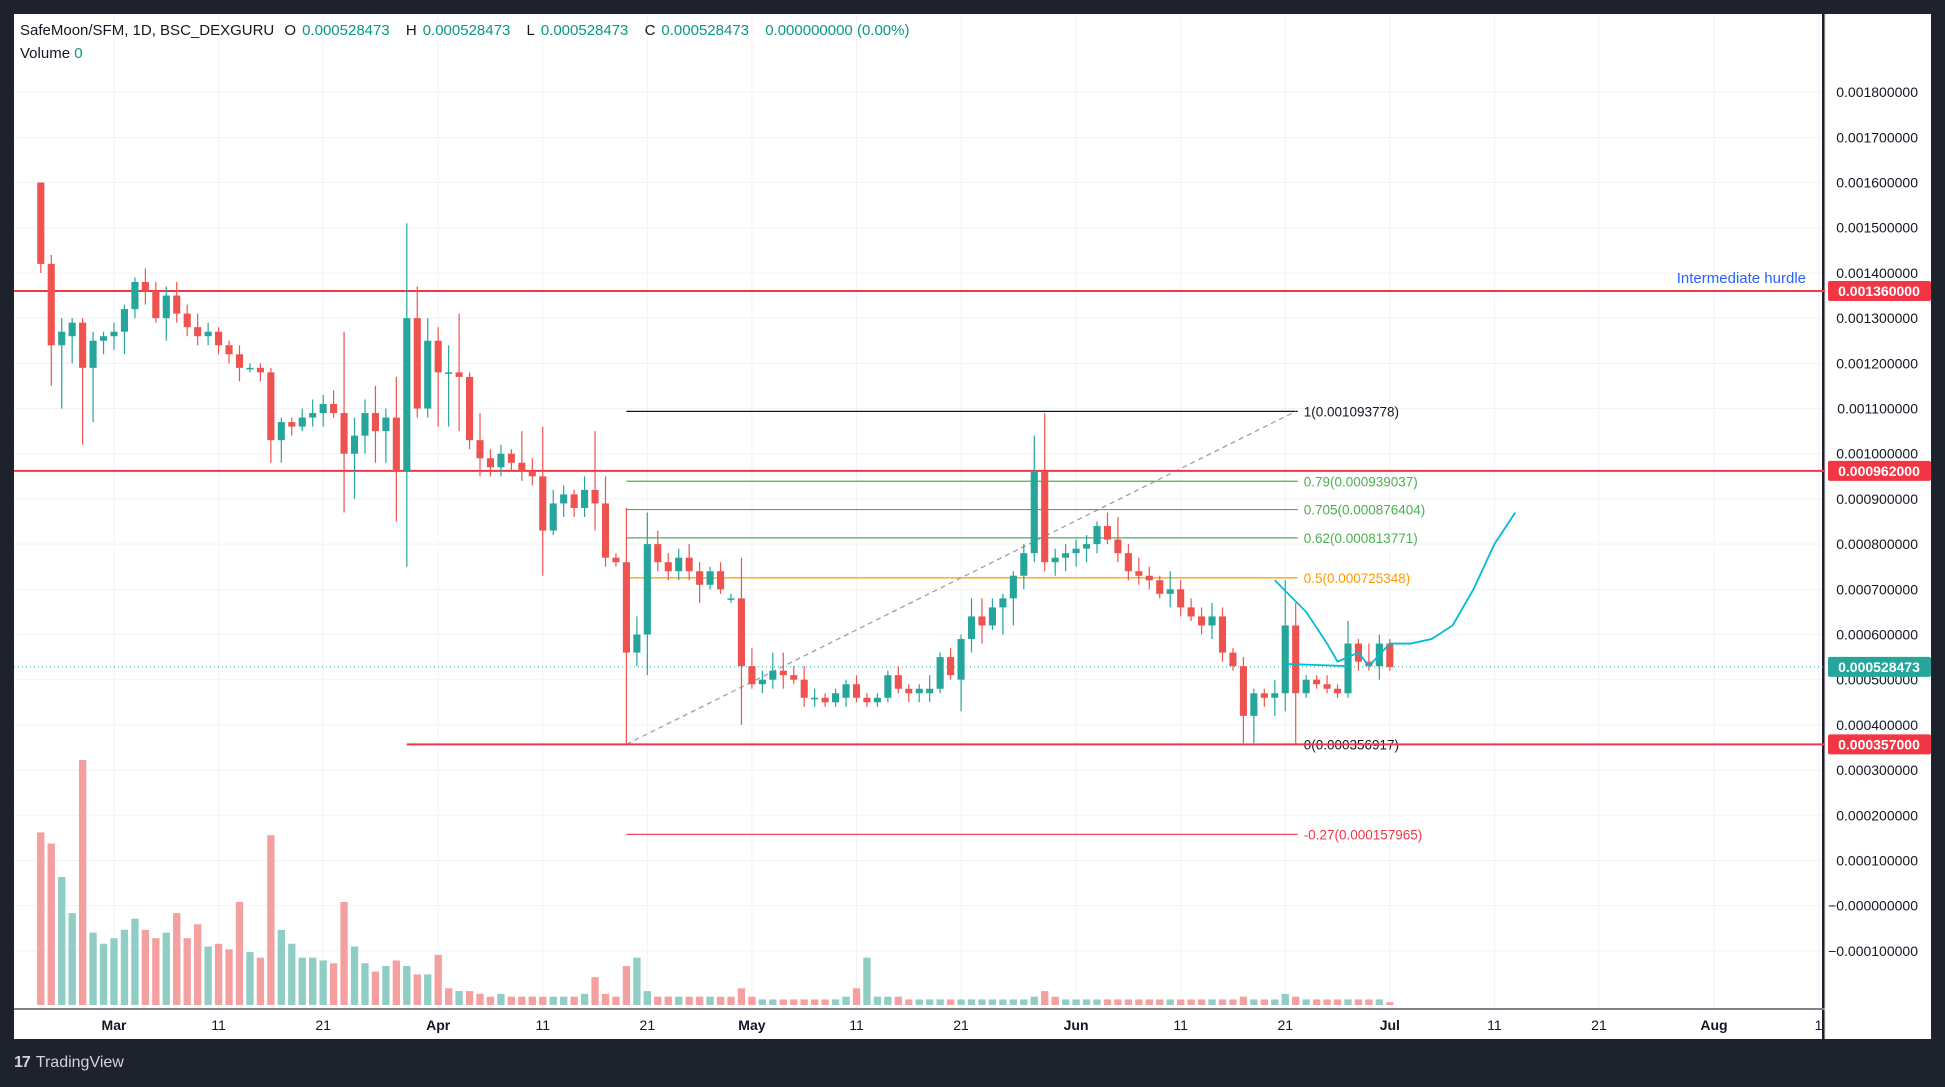 This screenshot has width=1945, height=1087. Describe the element at coordinates (466, 30) in the screenshot. I see `high-value: 0.000528473` at that location.